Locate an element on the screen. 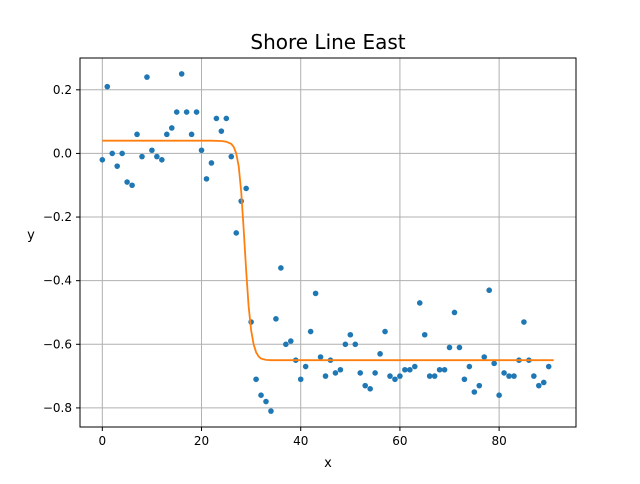 The image size is (640, 484). x-tick-label: 80 is located at coordinates (498, 441).